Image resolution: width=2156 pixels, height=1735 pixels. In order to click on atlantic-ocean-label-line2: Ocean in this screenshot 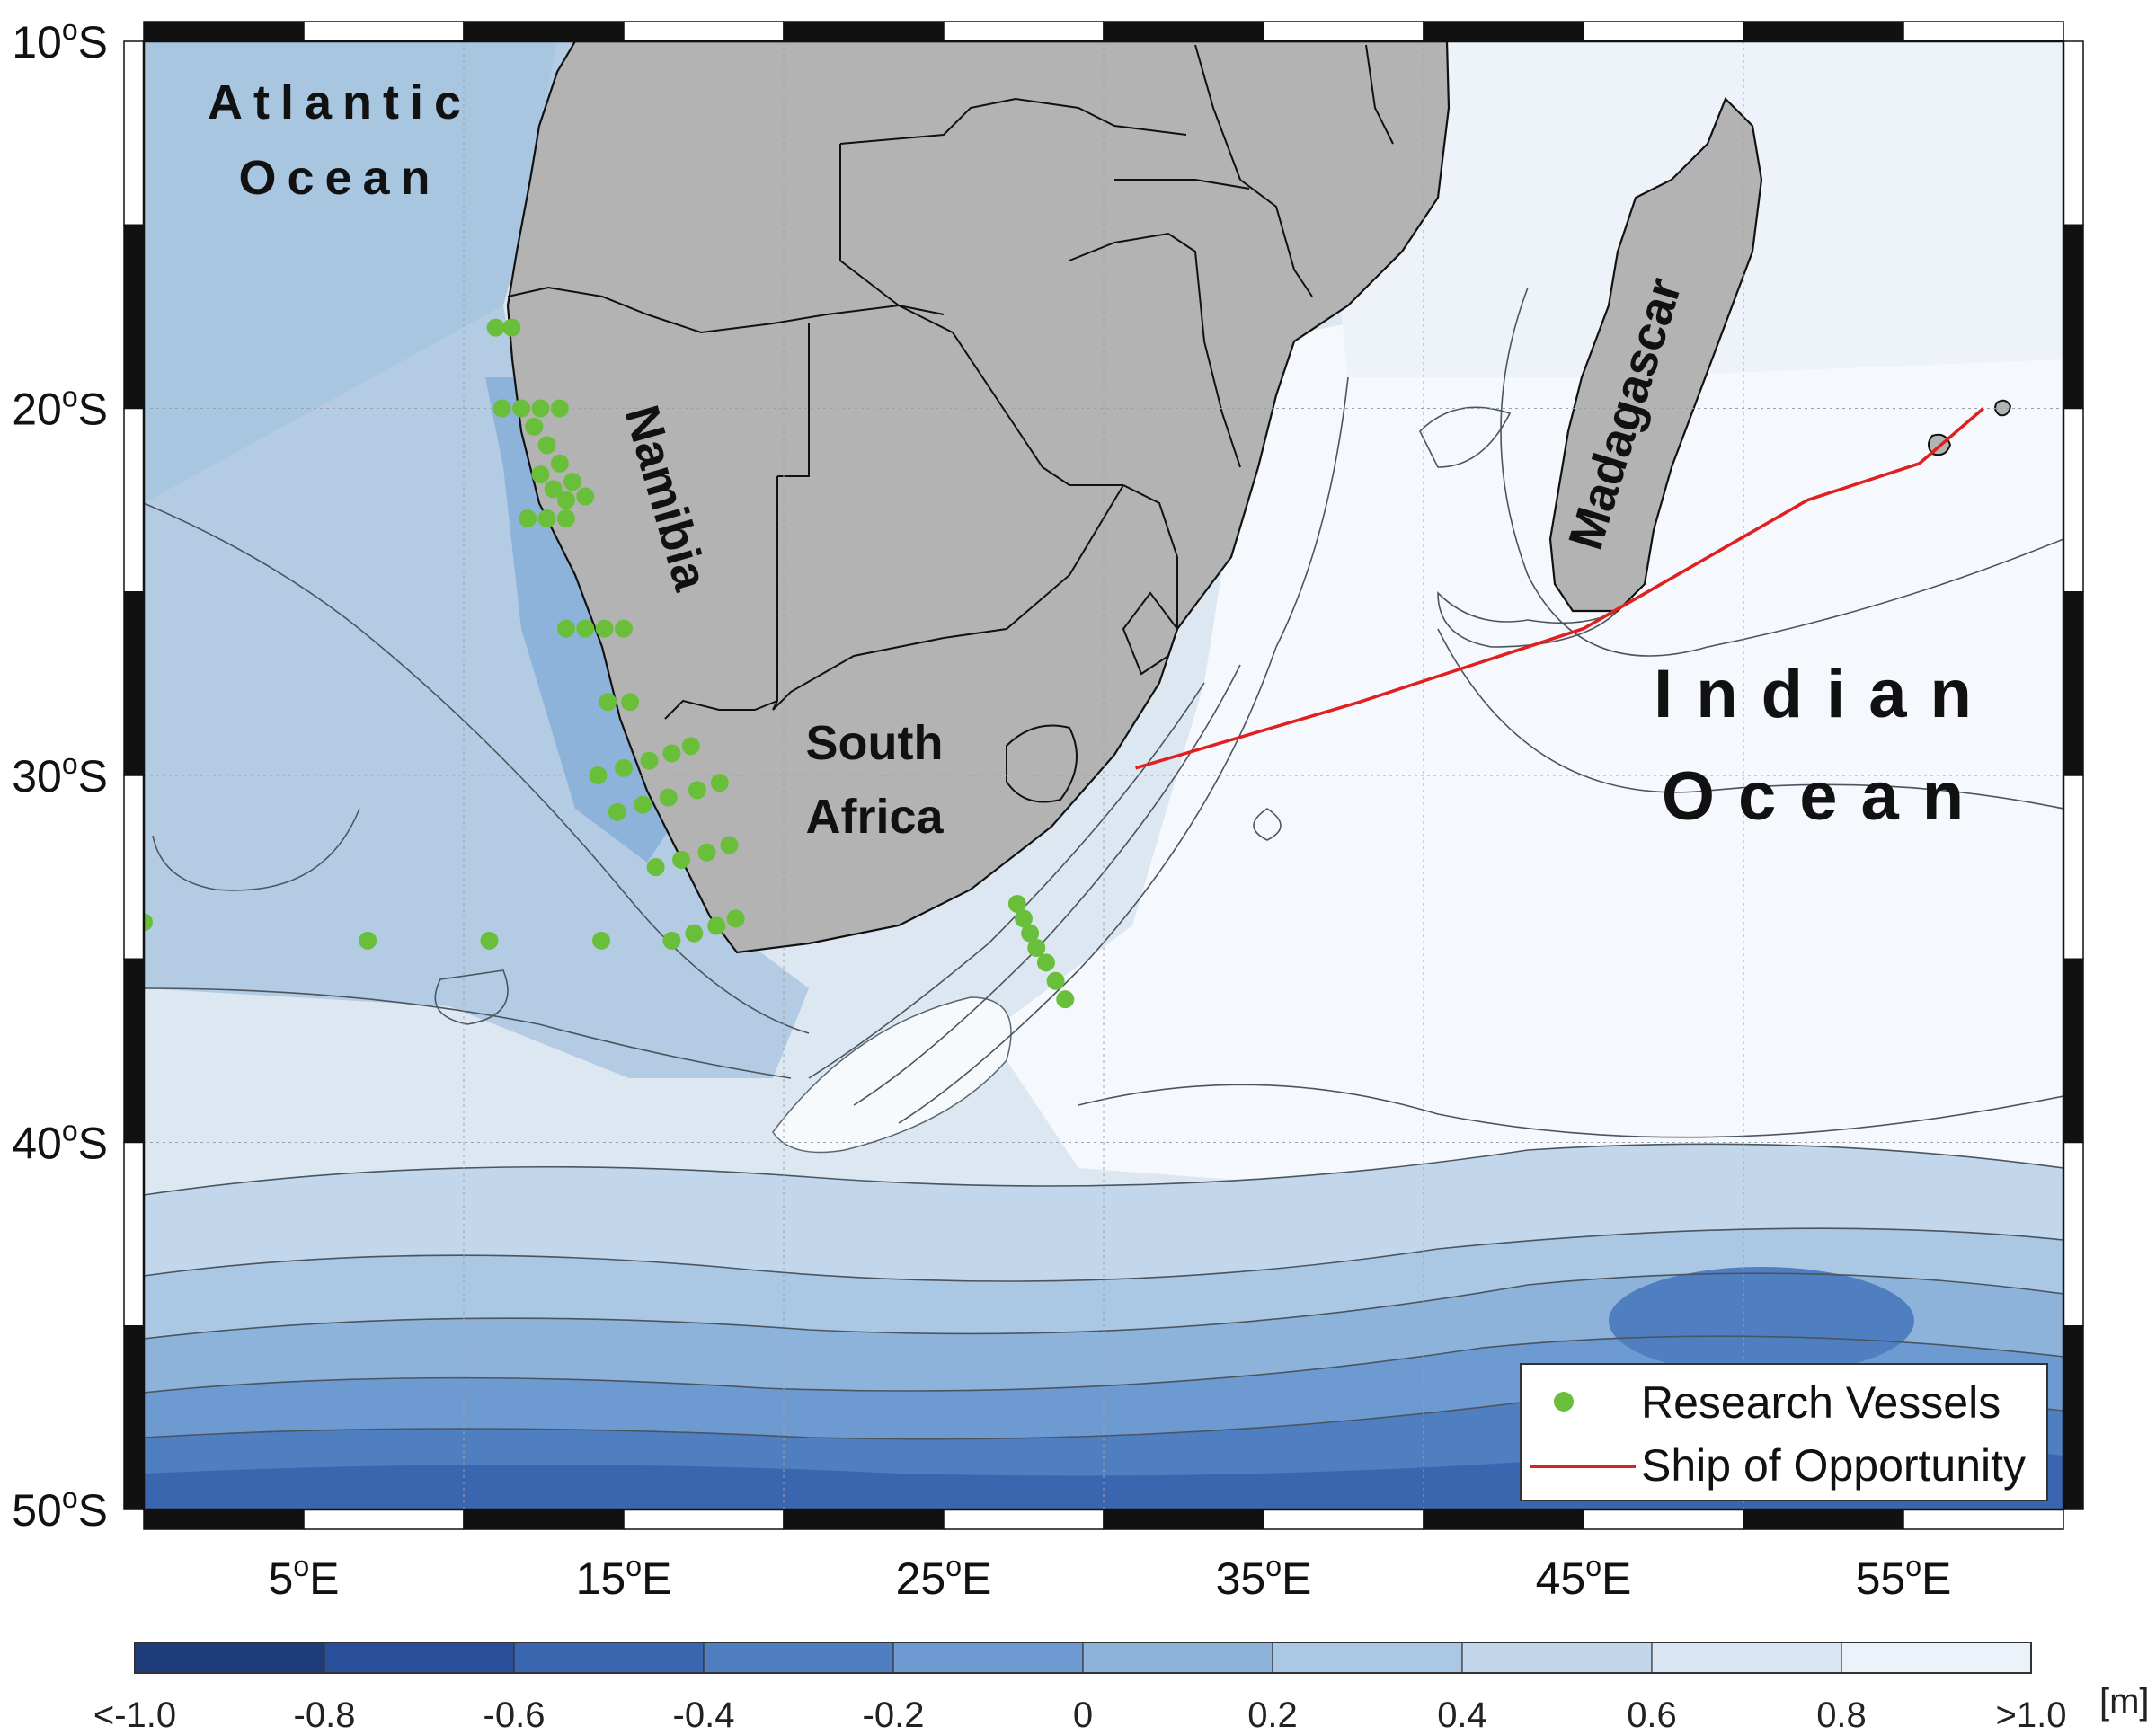, I will do `click(339, 178)`.